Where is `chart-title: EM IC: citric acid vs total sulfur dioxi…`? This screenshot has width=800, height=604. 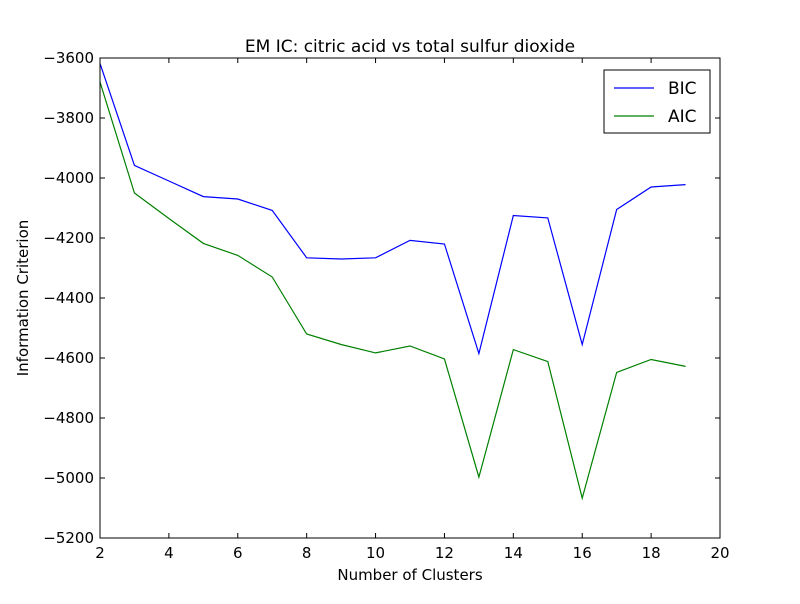 chart-title: EM IC: citric acid vs total sulfur dioxi… is located at coordinates (410, 47).